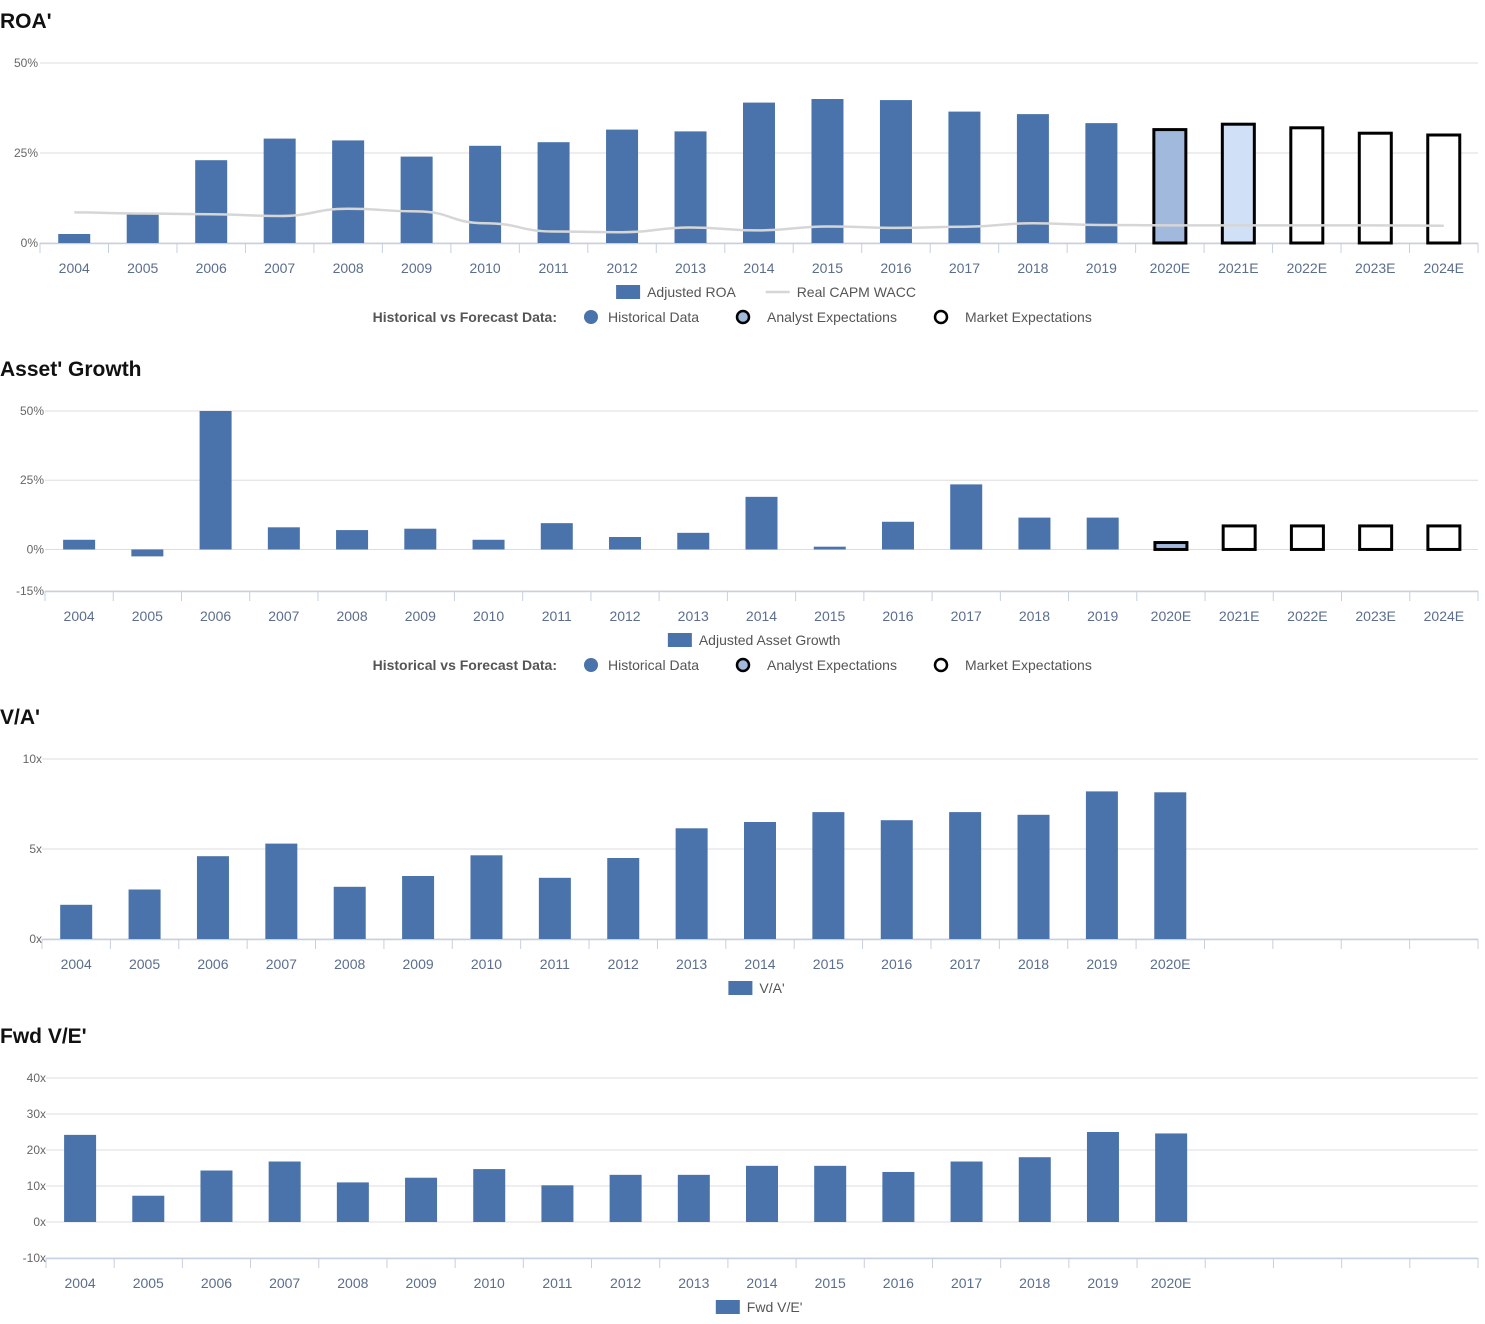 The height and width of the screenshot is (1324, 1485). I want to click on legend-label: Adjusted ROA, so click(691, 292).